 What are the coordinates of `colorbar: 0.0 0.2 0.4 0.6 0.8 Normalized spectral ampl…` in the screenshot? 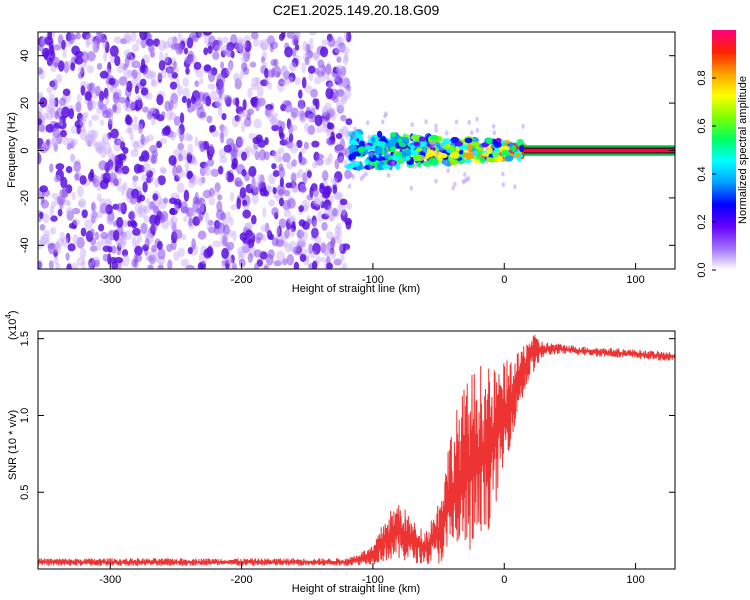 It's located at (722, 154).